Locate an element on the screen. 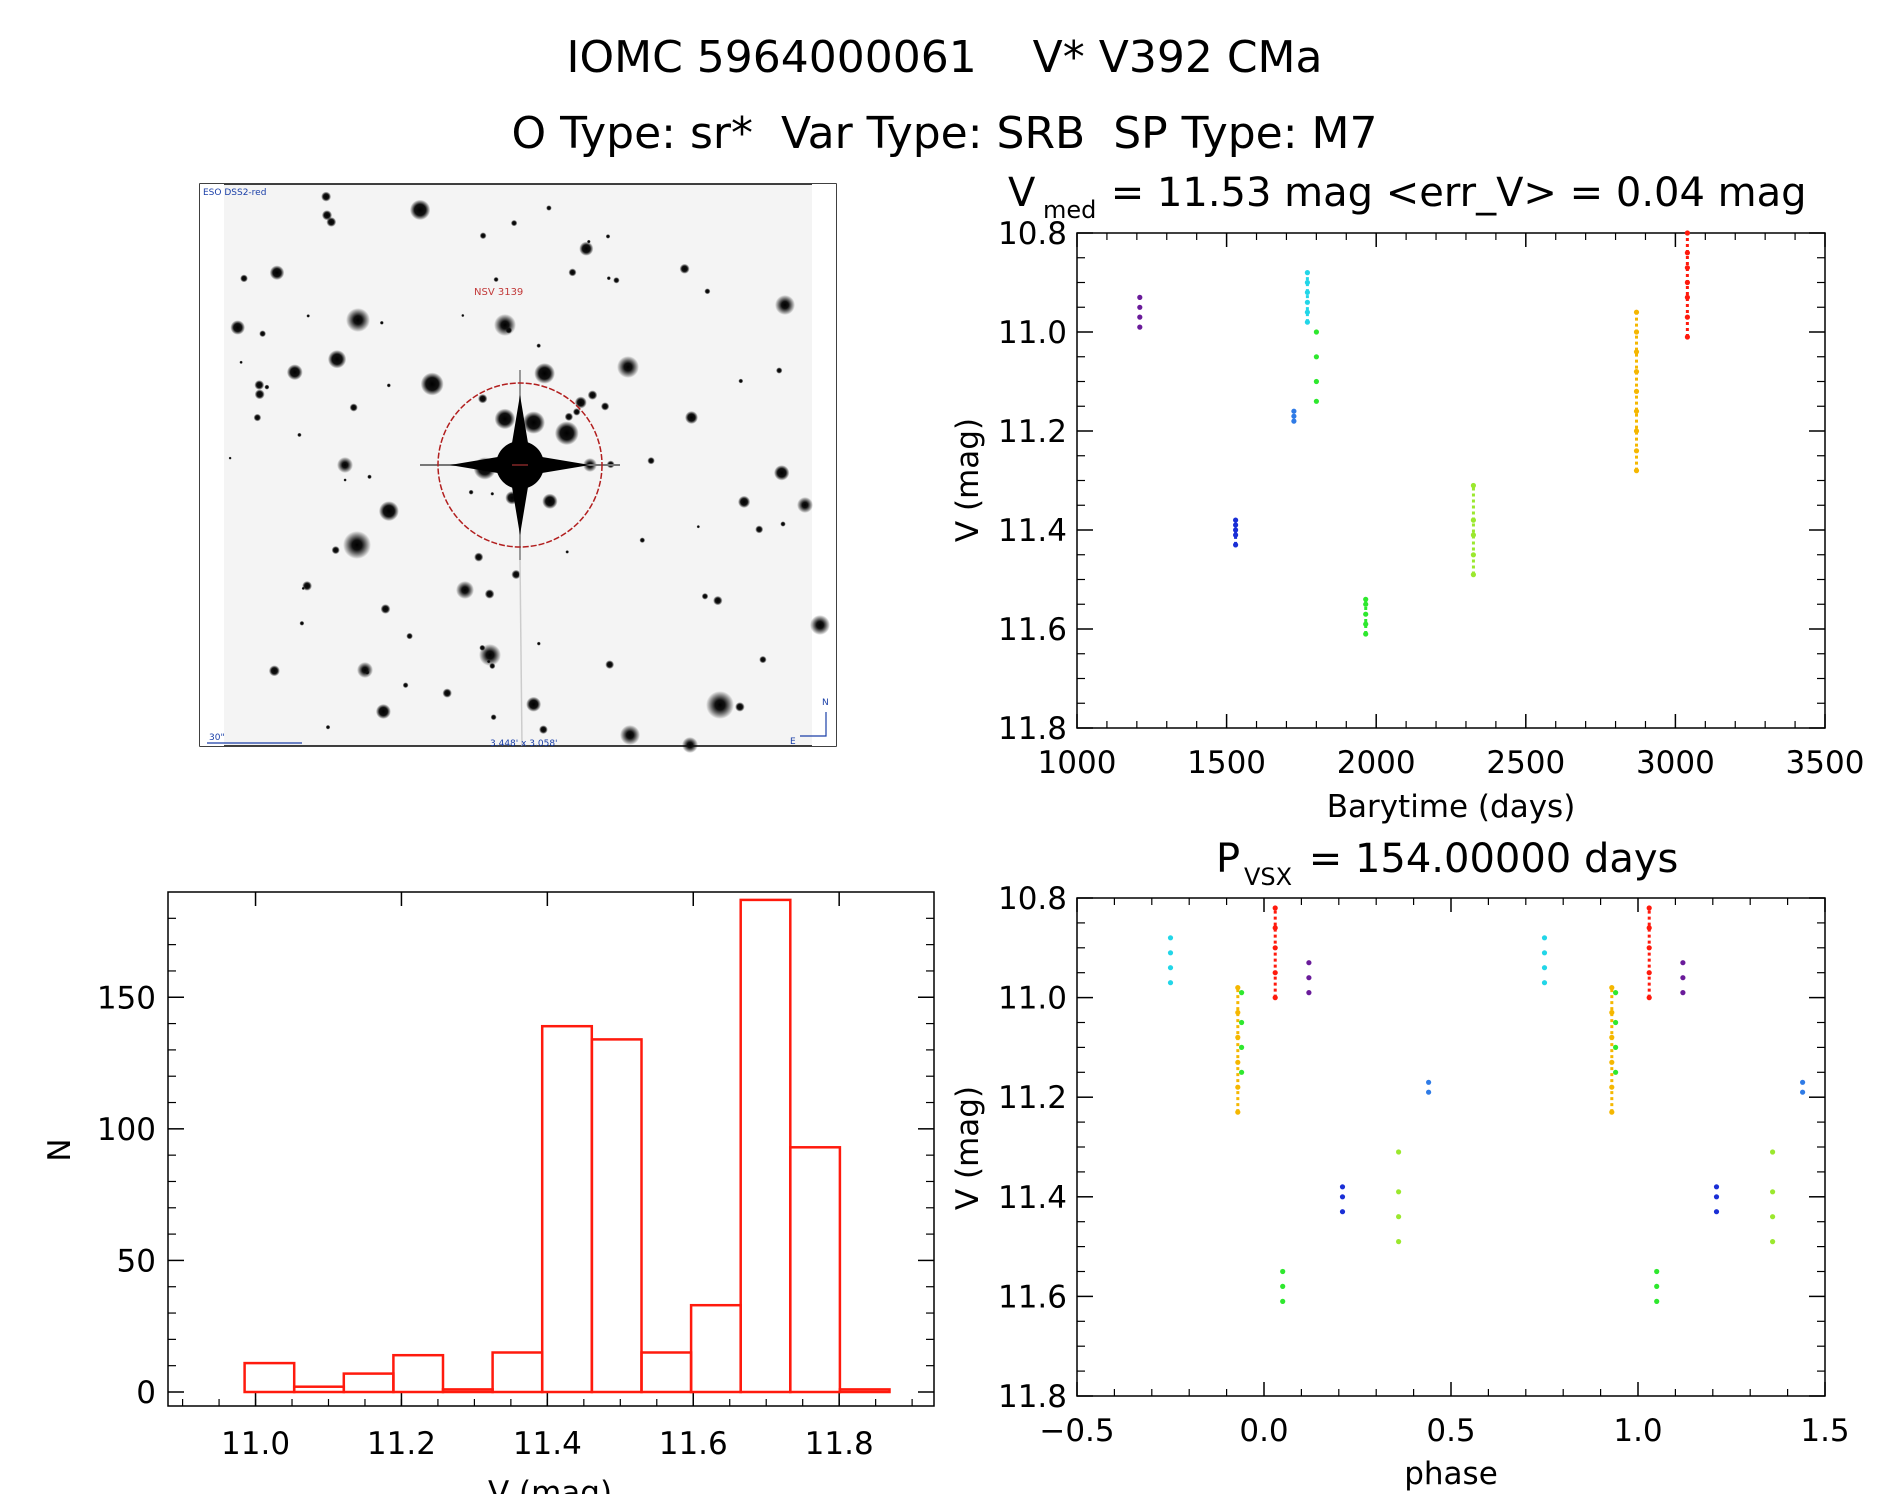  phased-plot-frame is located at coordinates (1451, 1147).